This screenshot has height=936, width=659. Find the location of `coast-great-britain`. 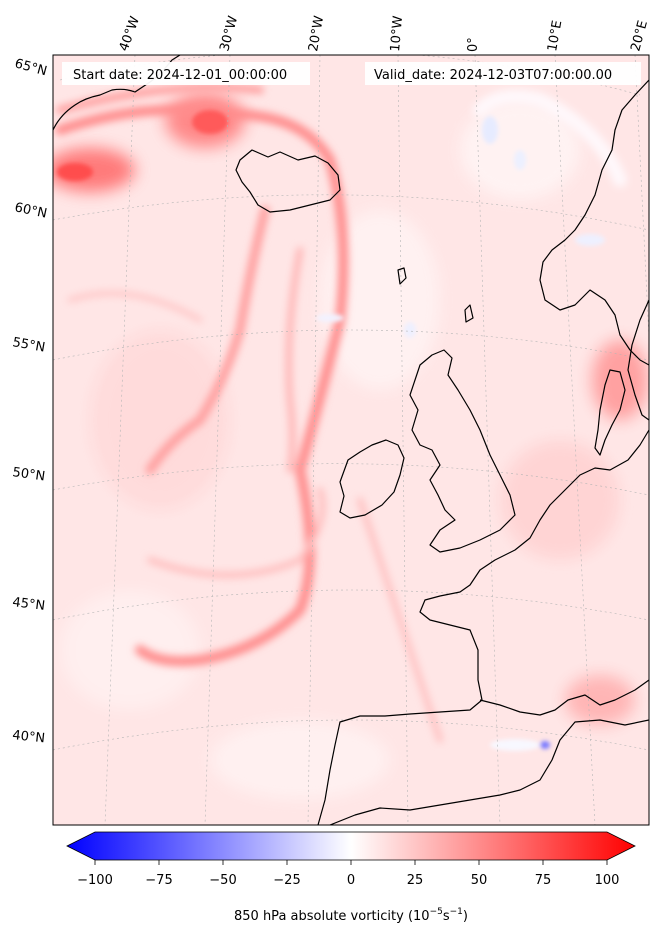

coast-great-britain is located at coordinates (462, 451).